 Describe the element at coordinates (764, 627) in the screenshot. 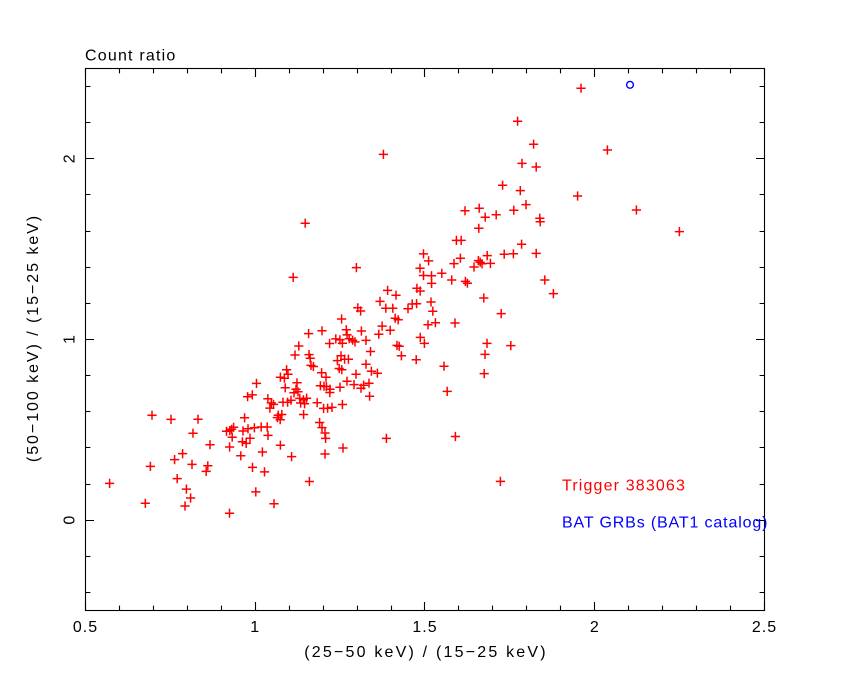

I see `svg-text: 2.5` at that location.